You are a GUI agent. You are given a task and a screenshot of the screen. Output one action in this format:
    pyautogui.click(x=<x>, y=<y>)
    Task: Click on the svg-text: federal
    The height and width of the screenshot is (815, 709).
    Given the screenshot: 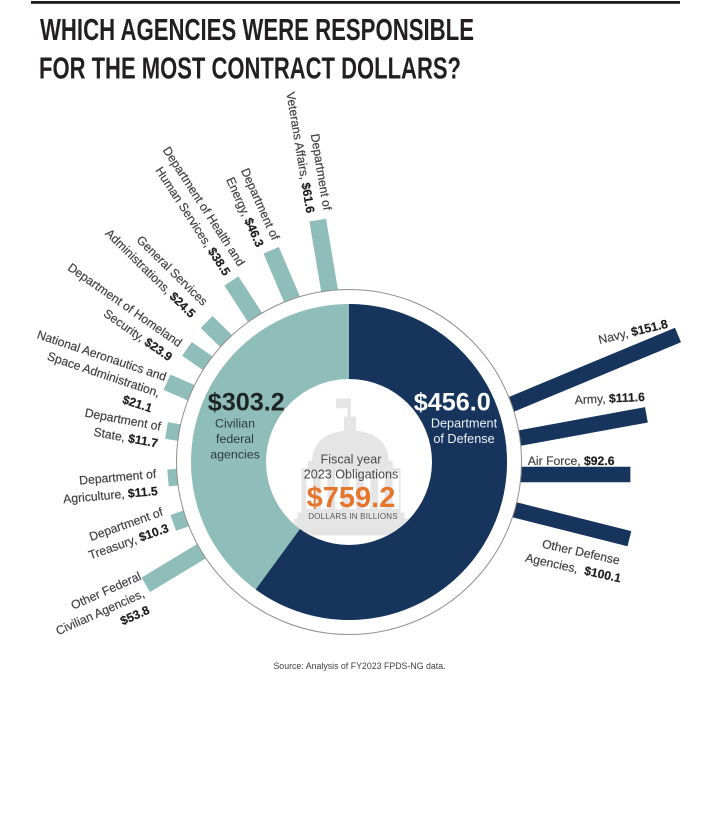 What is the action you would take?
    pyautogui.click(x=235, y=439)
    